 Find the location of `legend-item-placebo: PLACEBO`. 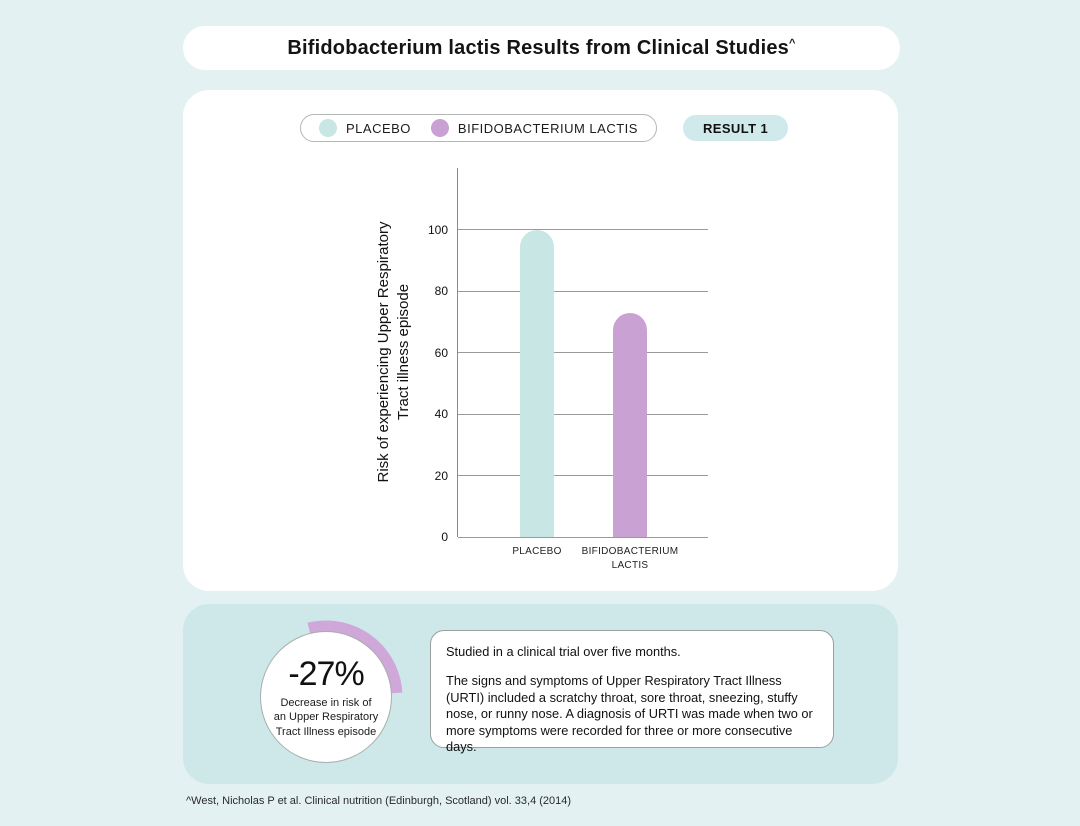

legend-item-placebo: PLACEBO is located at coordinates (365, 128).